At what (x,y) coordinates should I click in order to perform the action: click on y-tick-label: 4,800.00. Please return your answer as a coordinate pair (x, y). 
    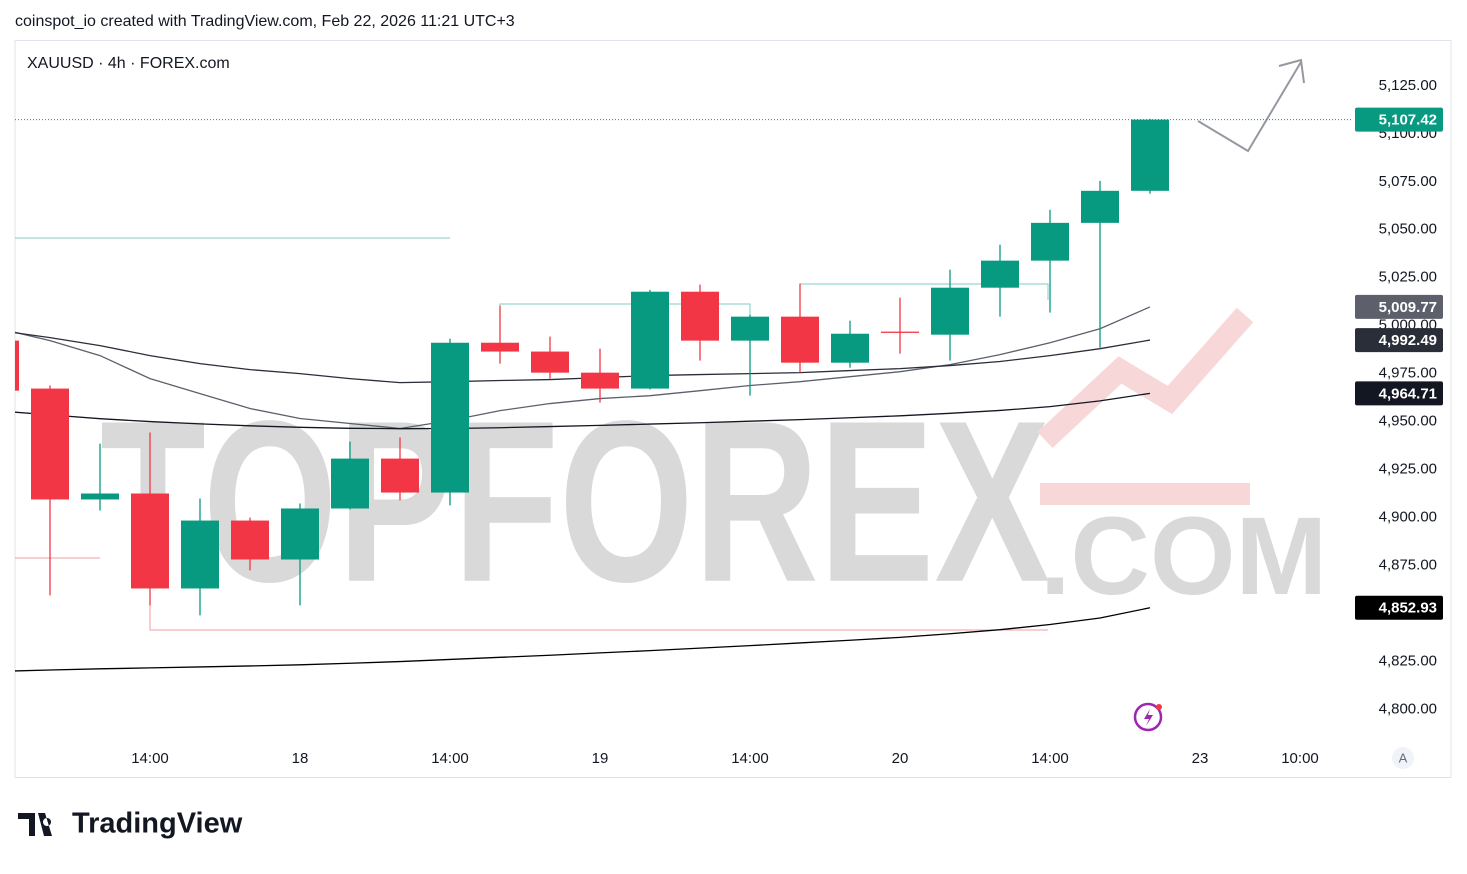
    Looking at the image, I should click on (1408, 708).